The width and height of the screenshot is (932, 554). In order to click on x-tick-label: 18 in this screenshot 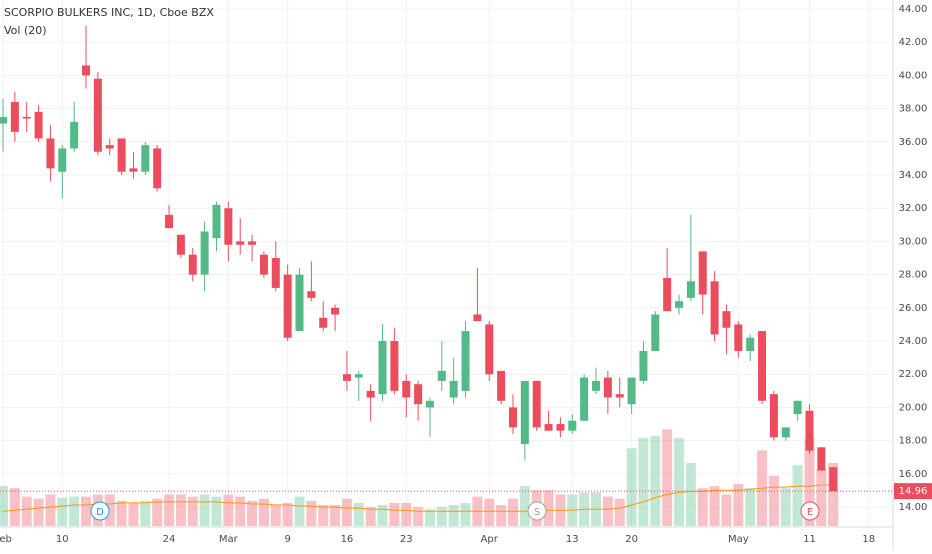, I will do `click(868, 539)`.